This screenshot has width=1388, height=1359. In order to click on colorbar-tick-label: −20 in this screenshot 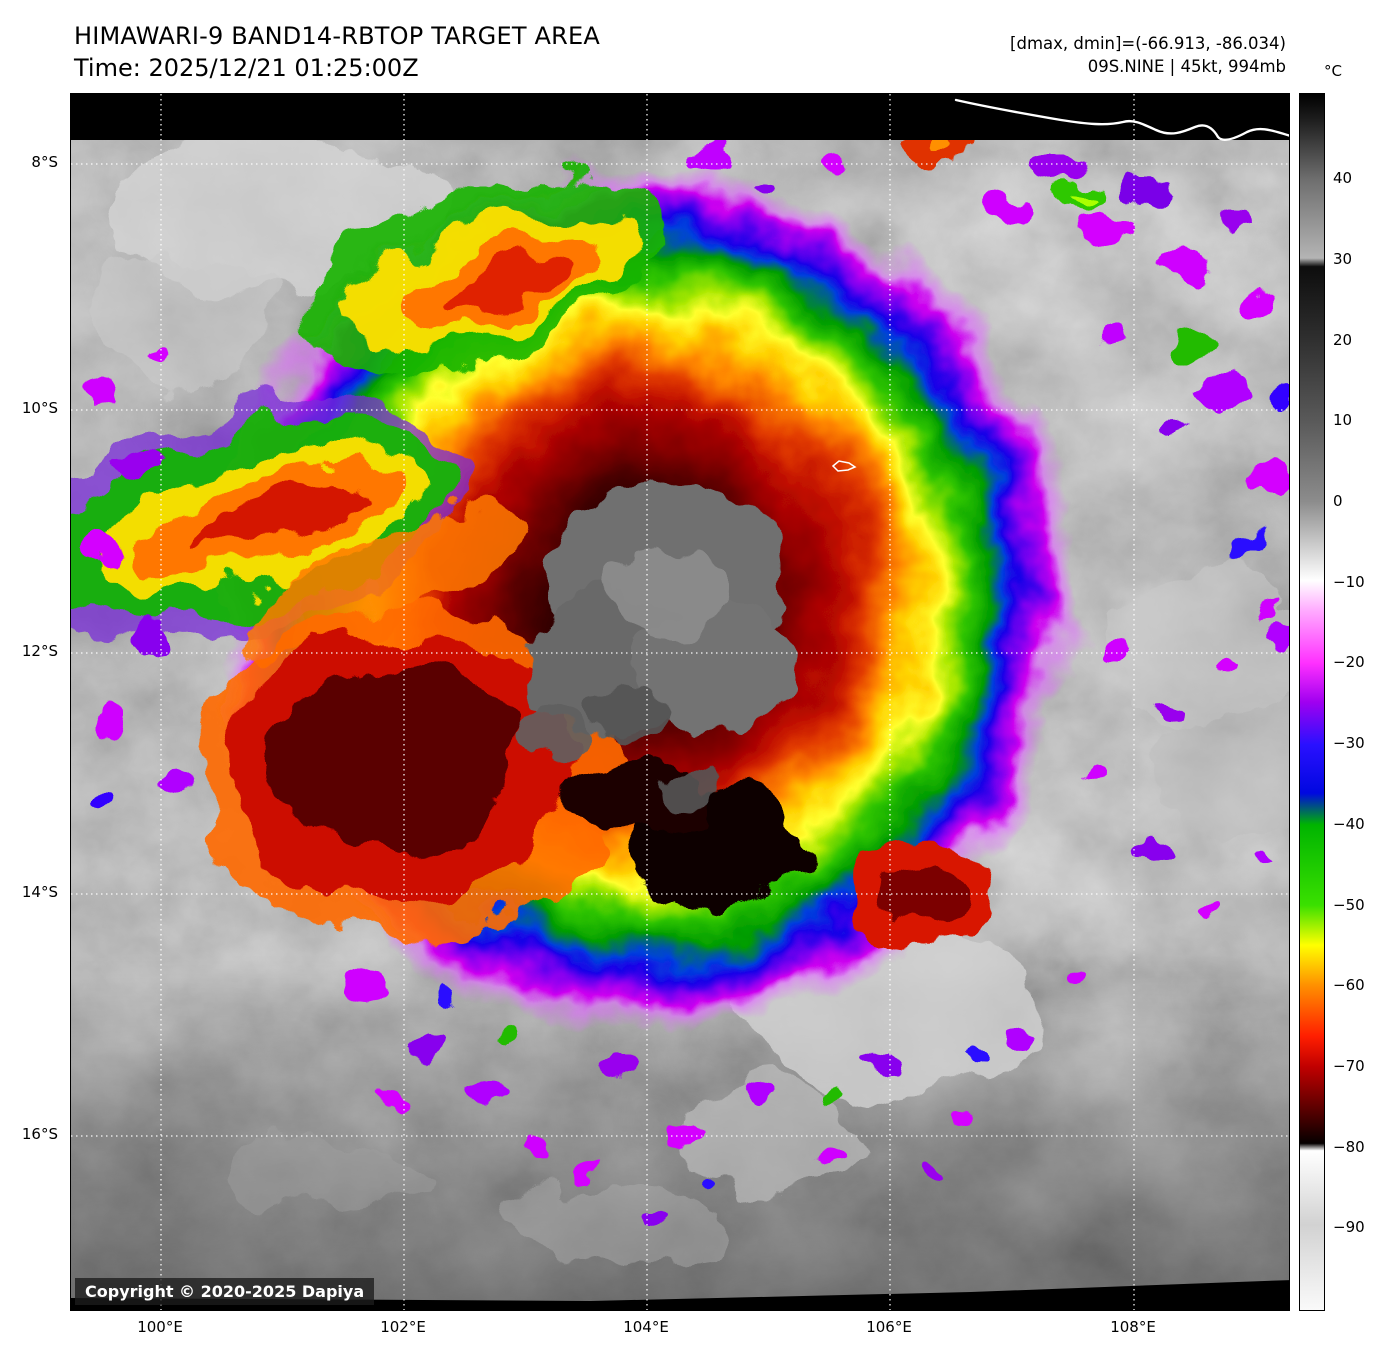, I will do `click(1349, 662)`.